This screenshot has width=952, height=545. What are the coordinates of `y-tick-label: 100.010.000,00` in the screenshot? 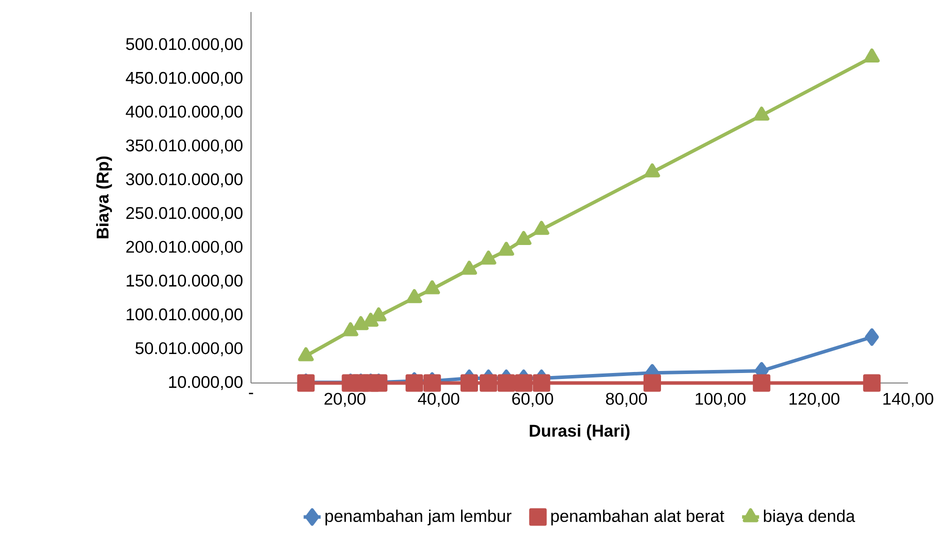 It's located at (184, 315).